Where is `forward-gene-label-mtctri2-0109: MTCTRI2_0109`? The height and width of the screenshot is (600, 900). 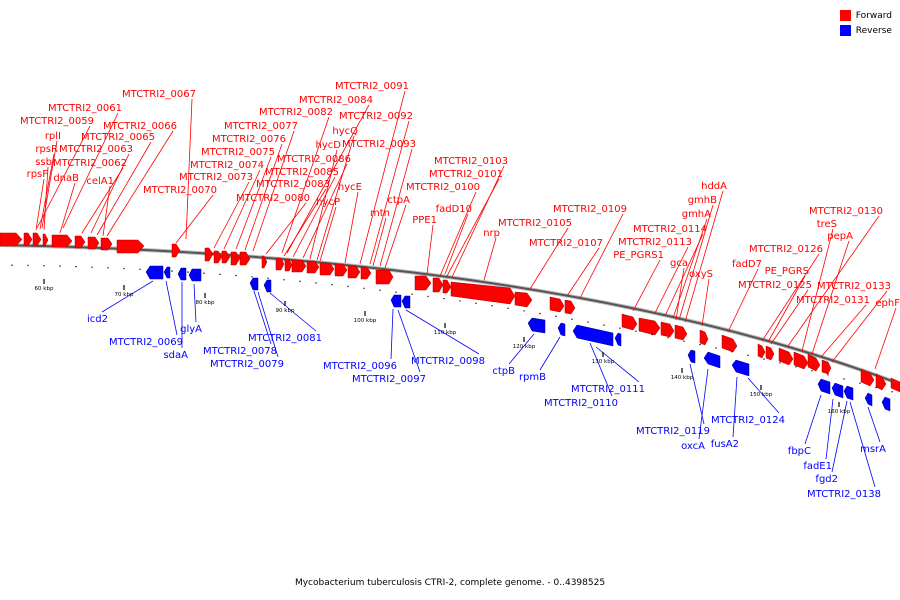
forward-gene-label-mtctri2-0109: MTCTRI2_0109 is located at coordinates (590, 209).